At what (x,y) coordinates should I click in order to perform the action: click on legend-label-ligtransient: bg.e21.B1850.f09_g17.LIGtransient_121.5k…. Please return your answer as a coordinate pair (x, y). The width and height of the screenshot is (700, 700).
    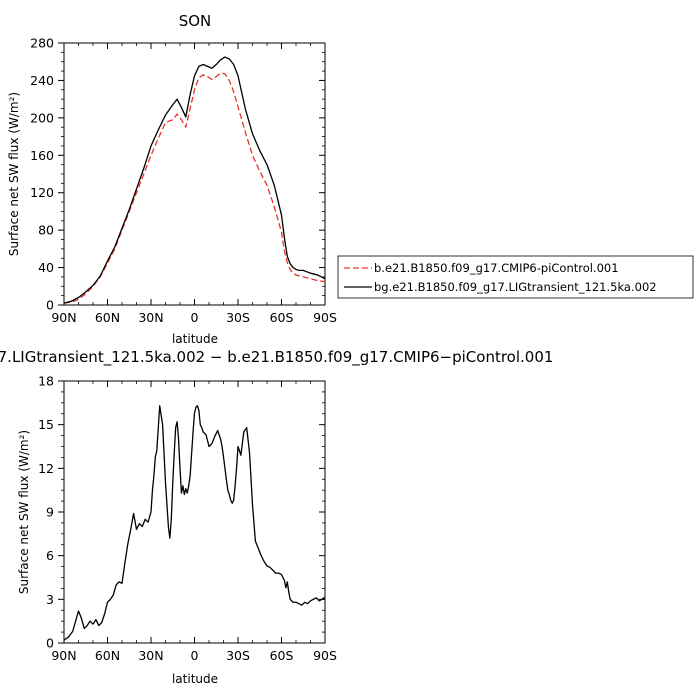
    Looking at the image, I should click on (515, 287).